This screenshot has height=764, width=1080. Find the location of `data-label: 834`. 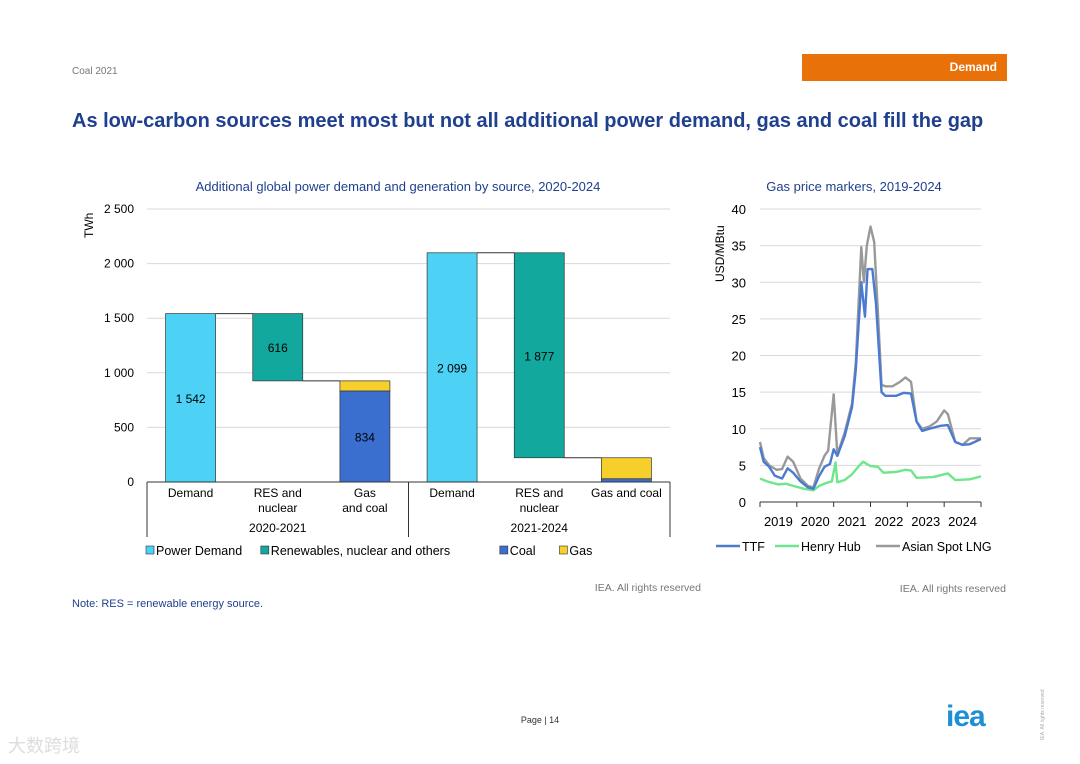

data-label: 834 is located at coordinates (365, 437).